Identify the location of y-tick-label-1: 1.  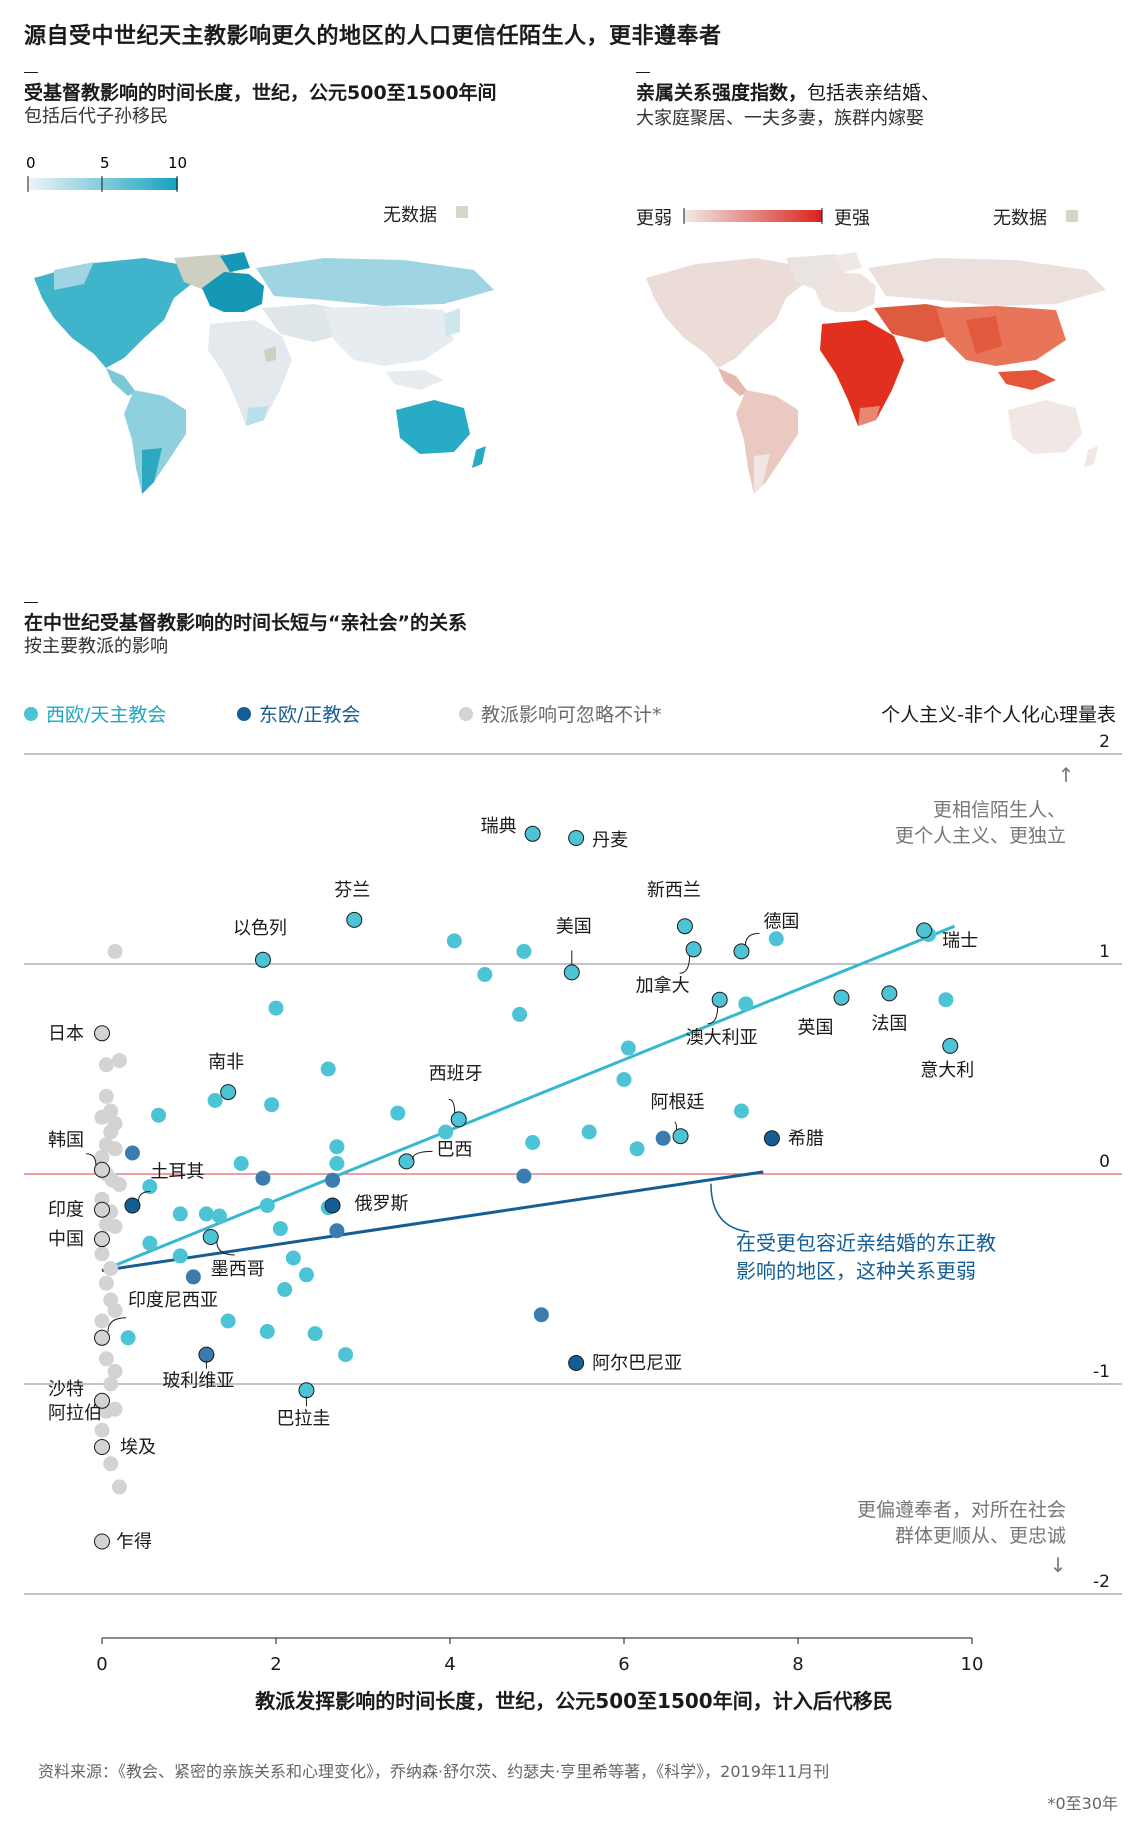
(1104, 952).